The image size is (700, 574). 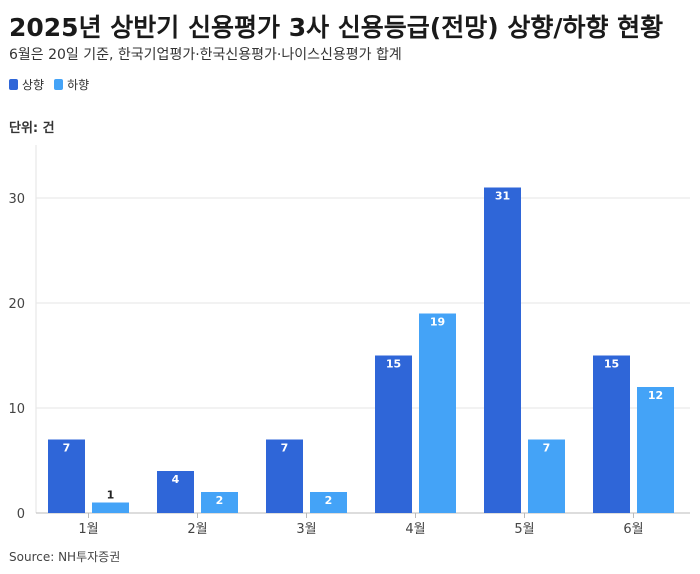 I want to click on x-tick-label: 2월, so click(x=197, y=529).